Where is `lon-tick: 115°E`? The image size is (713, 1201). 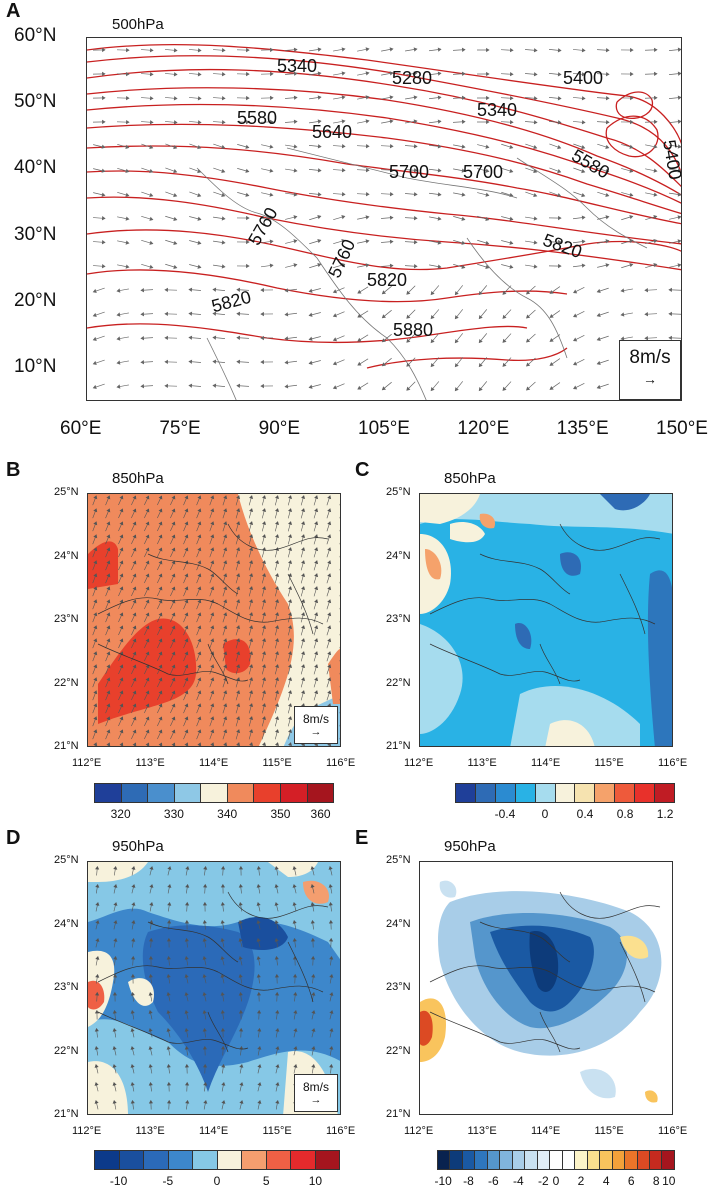 lon-tick: 115°E is located at coordinates (277, 763).